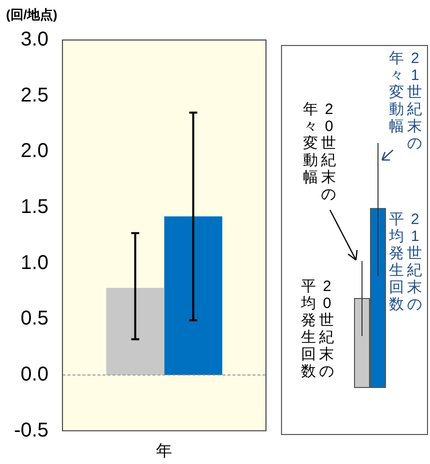 This screenshot has height=464, width=430. Describe the element at coordinates (317, 329) in the screenshot. I see `text: 20世紀末の平均発生回数` at that location.